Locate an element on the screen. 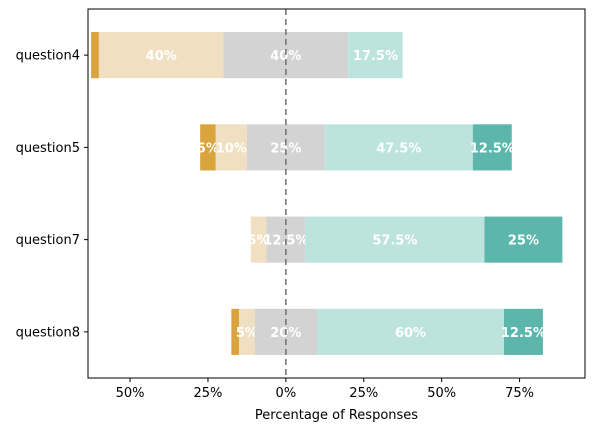 The width and height of the screenshot is (594, 432). x-axis: 50% 25% 0% 25% 50% 75% is located at coordinates (325, 389).